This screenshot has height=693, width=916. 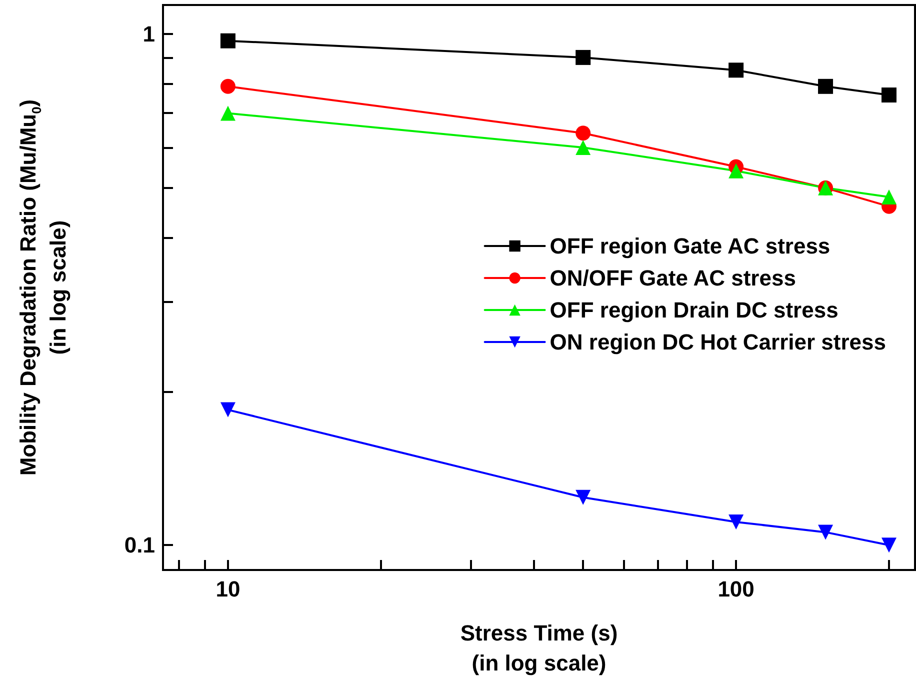 What do you see at coordinates (690, 246) in the screenshot?
I see `legend-label: OFF region Gate AC stress` at bounding box center [690, 246].